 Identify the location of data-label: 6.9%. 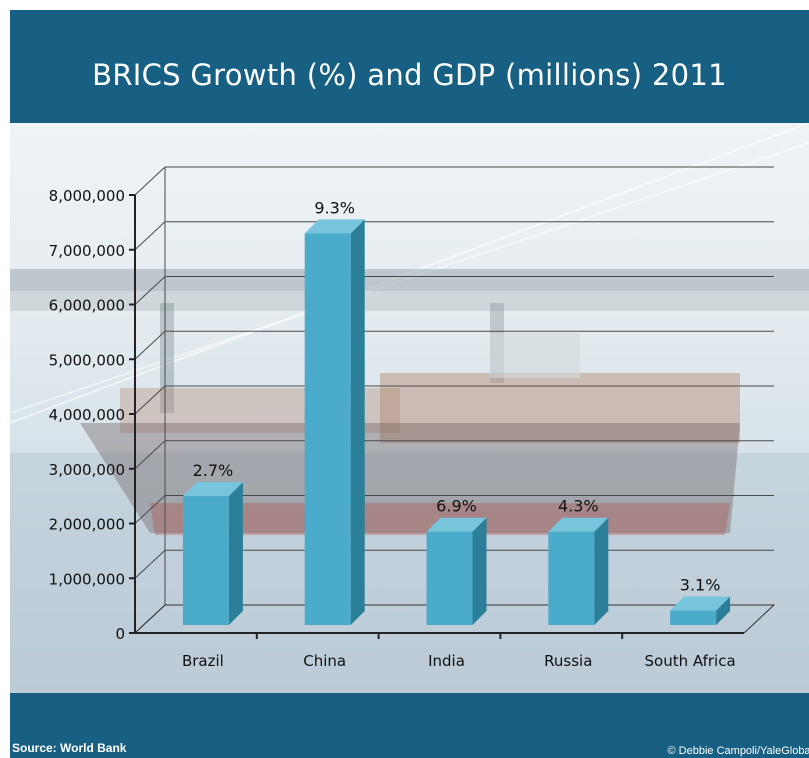
(456, 506).